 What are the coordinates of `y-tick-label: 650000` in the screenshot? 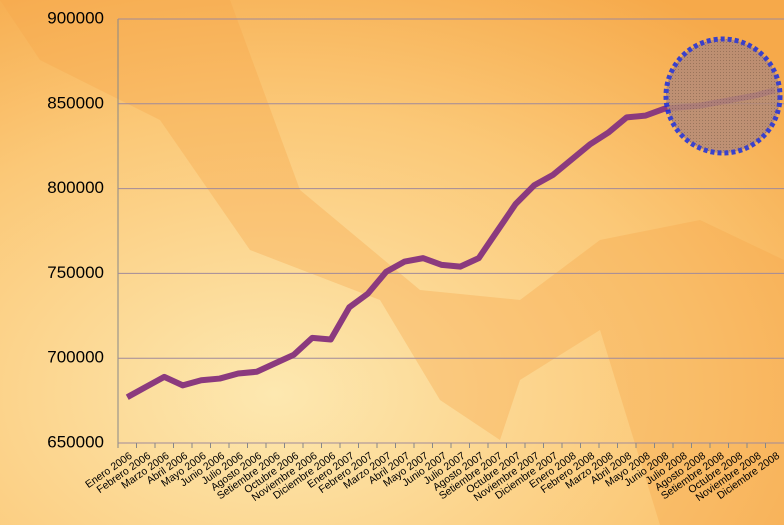 It's located at (75, 441).